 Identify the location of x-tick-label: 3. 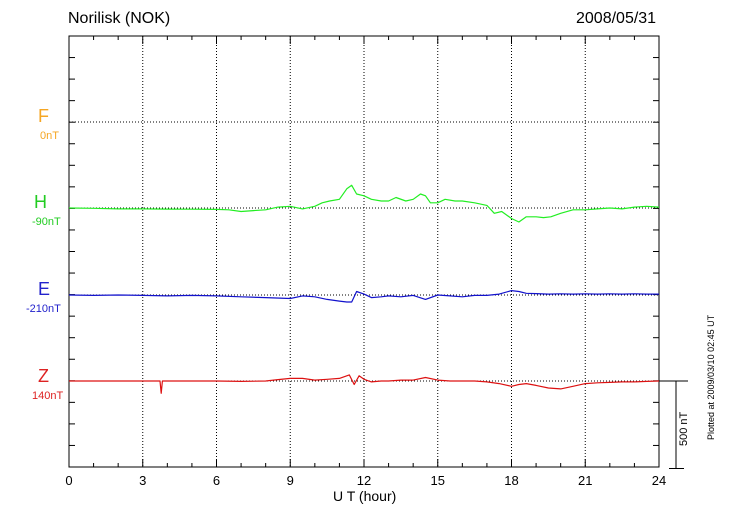
(142, 480).